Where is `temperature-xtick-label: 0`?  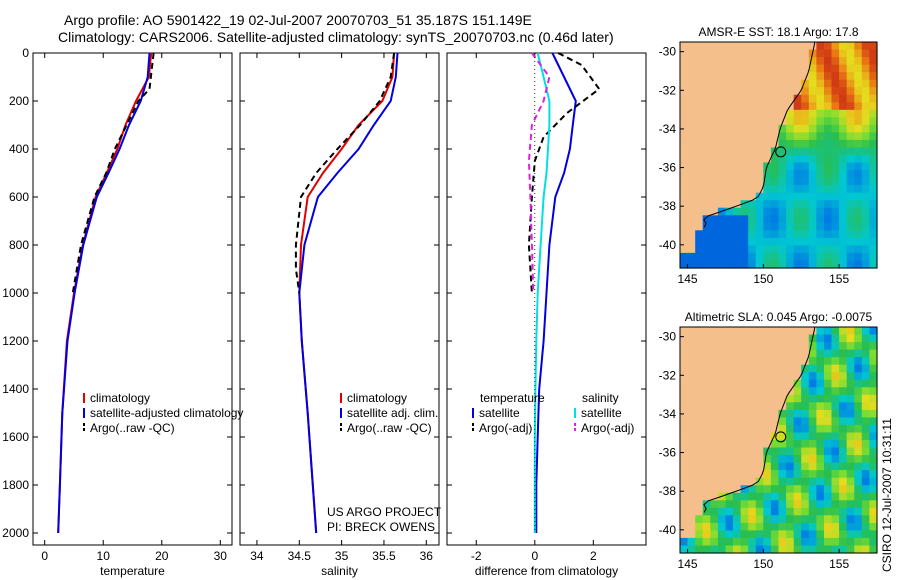 temperature-xtick-label: 0 is located at coordinates (44, 556).